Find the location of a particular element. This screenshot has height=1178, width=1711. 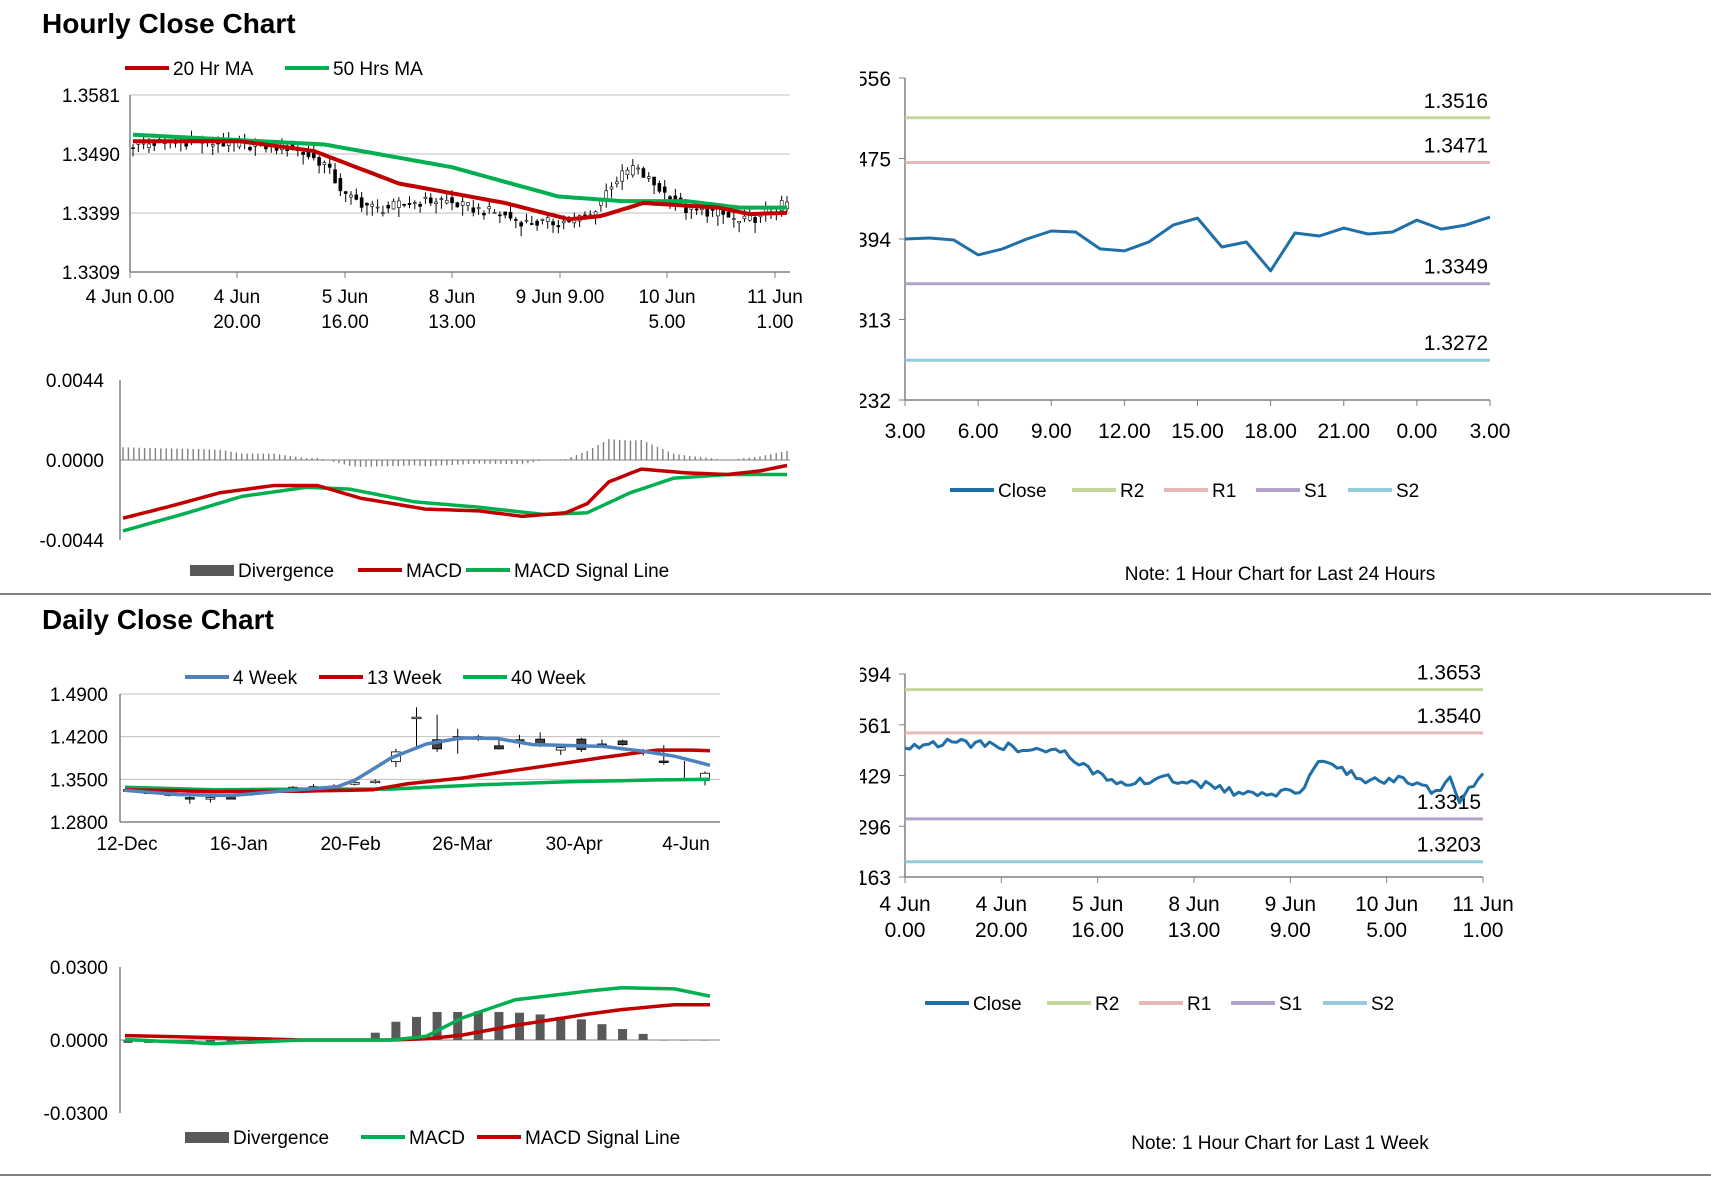

y-tick-label: -0.0044 is located at coordinates (72, 541).